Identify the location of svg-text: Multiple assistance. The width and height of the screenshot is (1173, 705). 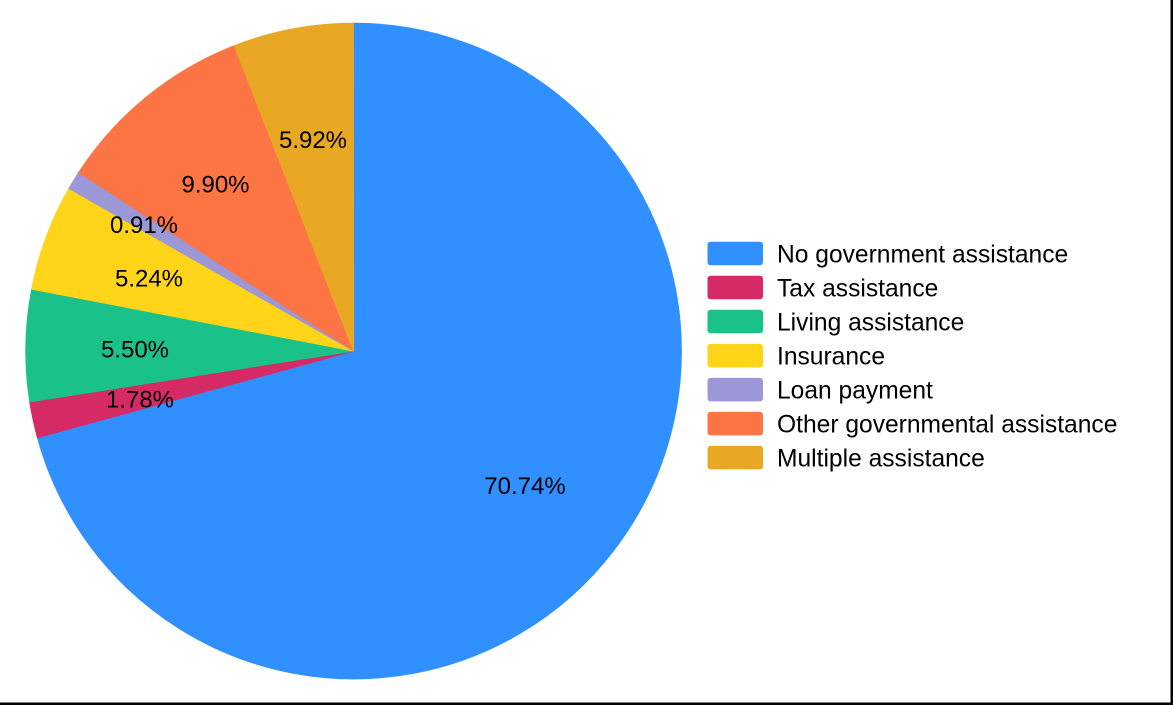
(881, 458).